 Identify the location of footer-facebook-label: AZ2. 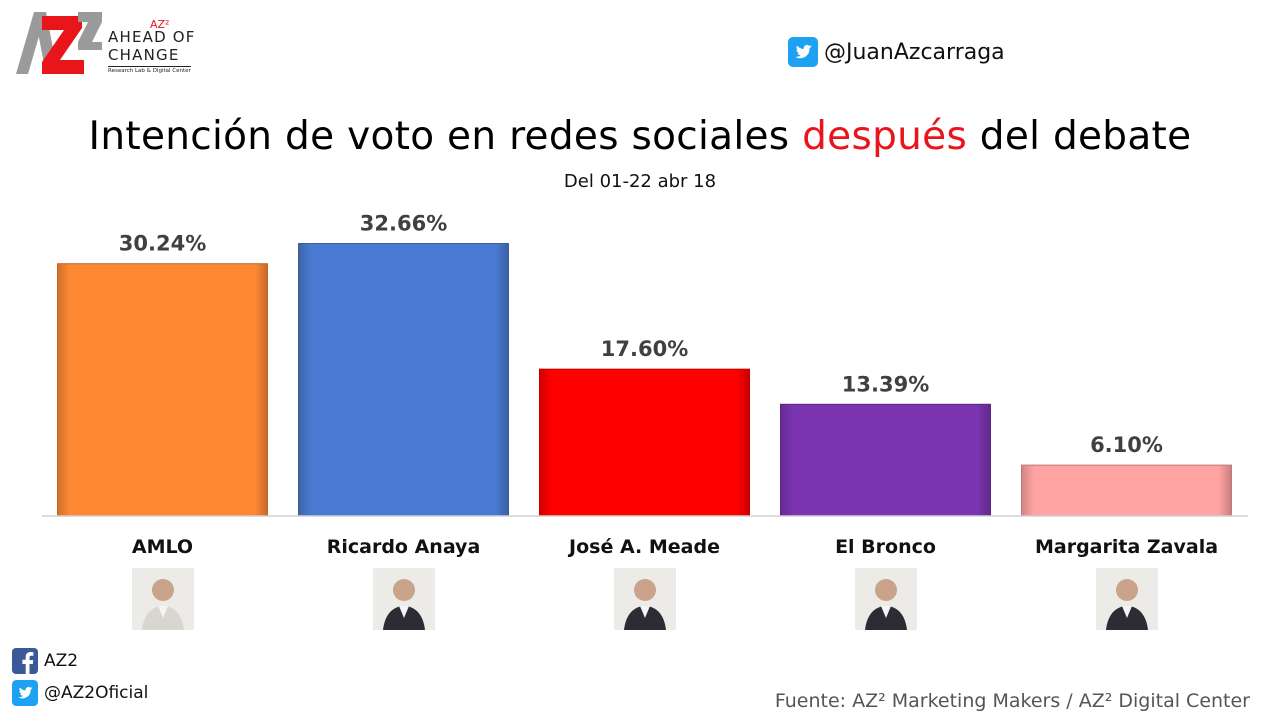
(61, 661).